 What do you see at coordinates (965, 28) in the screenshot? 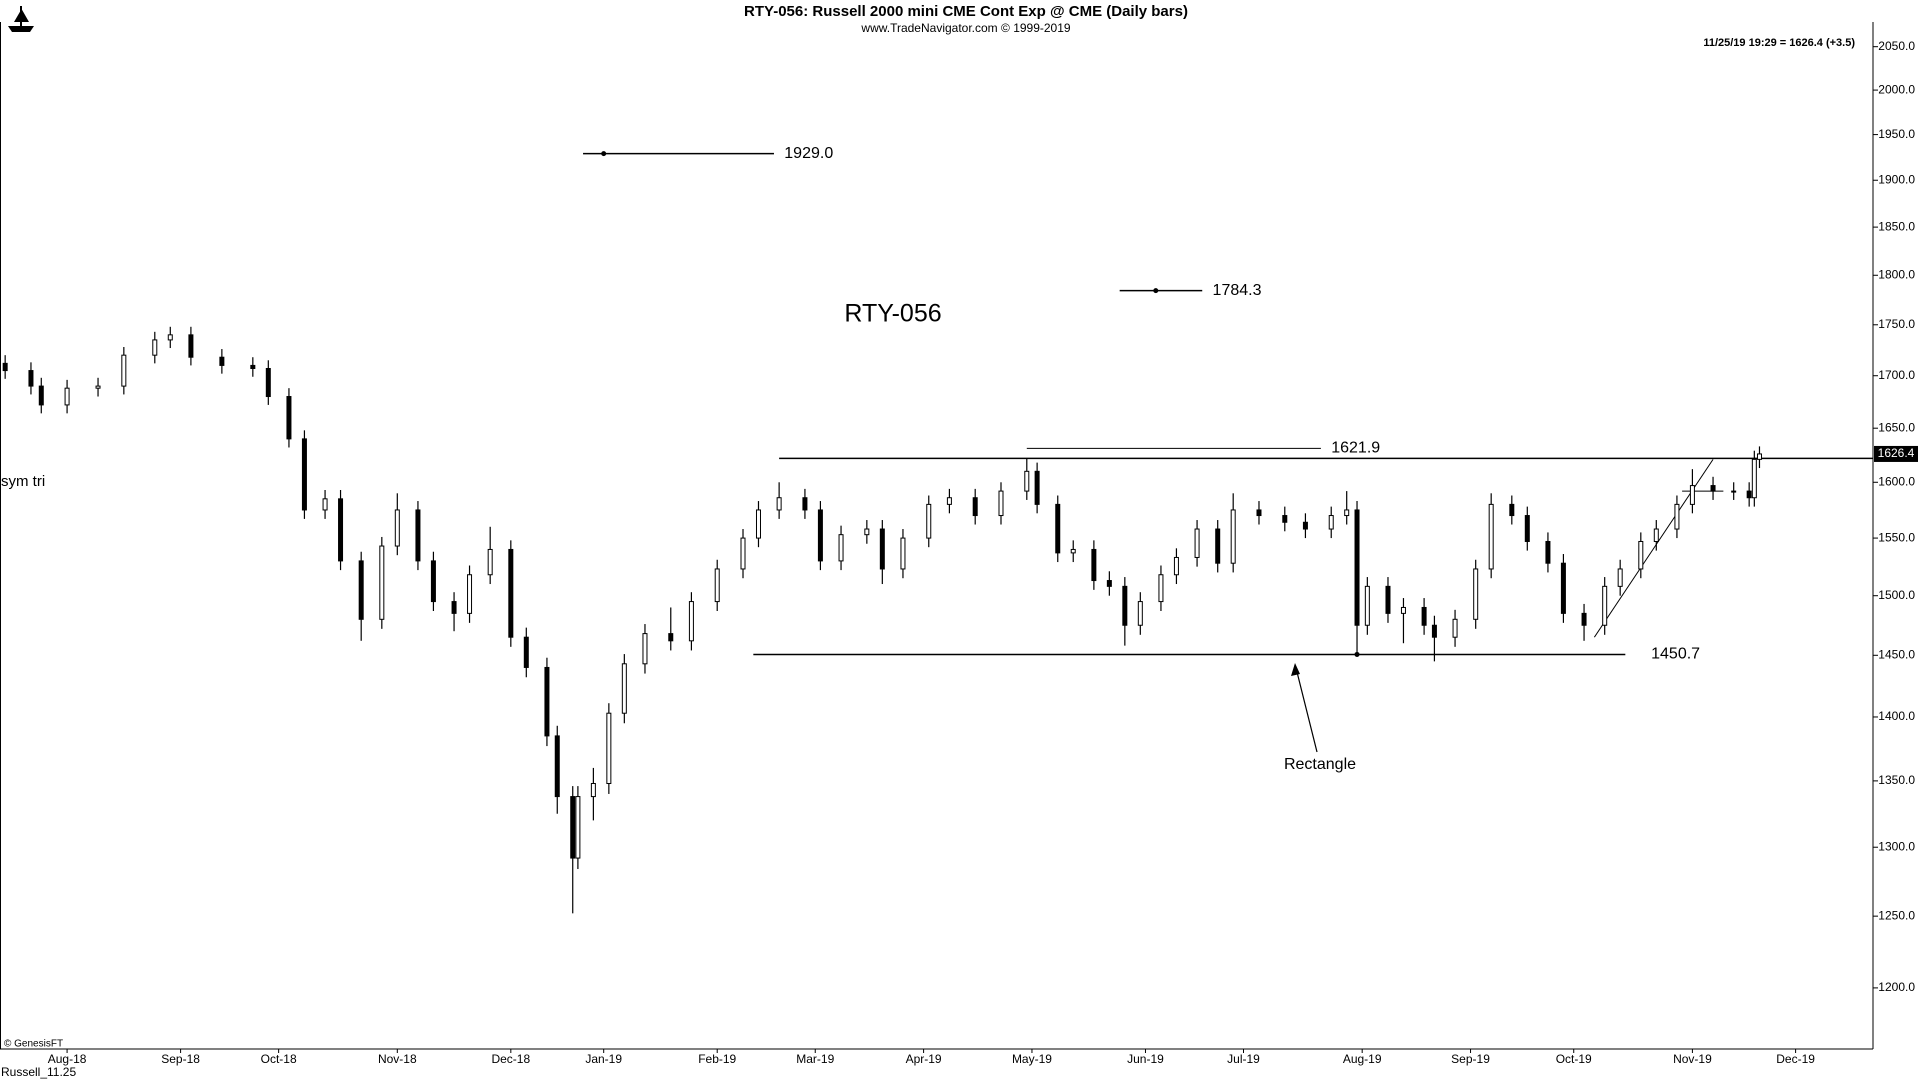
I see `chart-subtitle: www.TradeNavigator.com © 1999-2019` at bounding box center [965, 28].